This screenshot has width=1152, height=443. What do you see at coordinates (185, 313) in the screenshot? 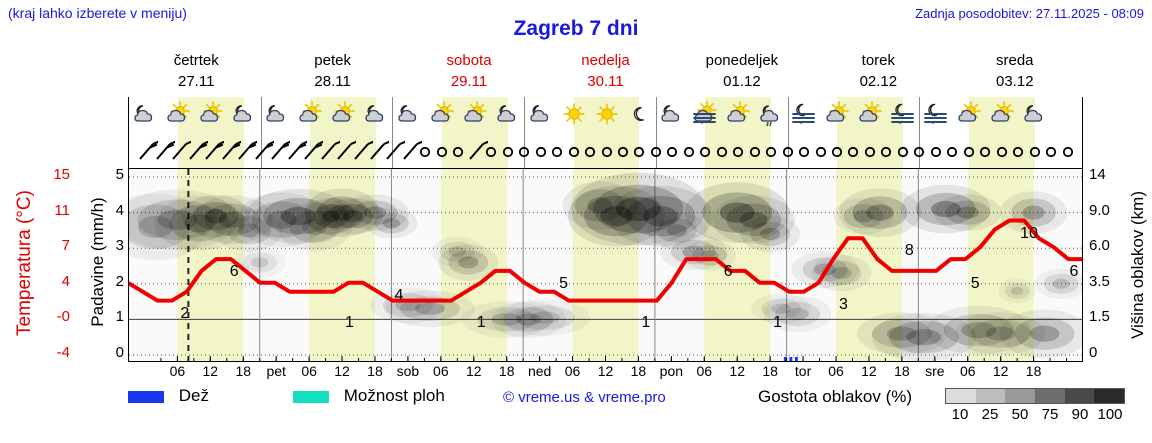
I see `temperature-point-label: 2` at bounding box center [185, 313].